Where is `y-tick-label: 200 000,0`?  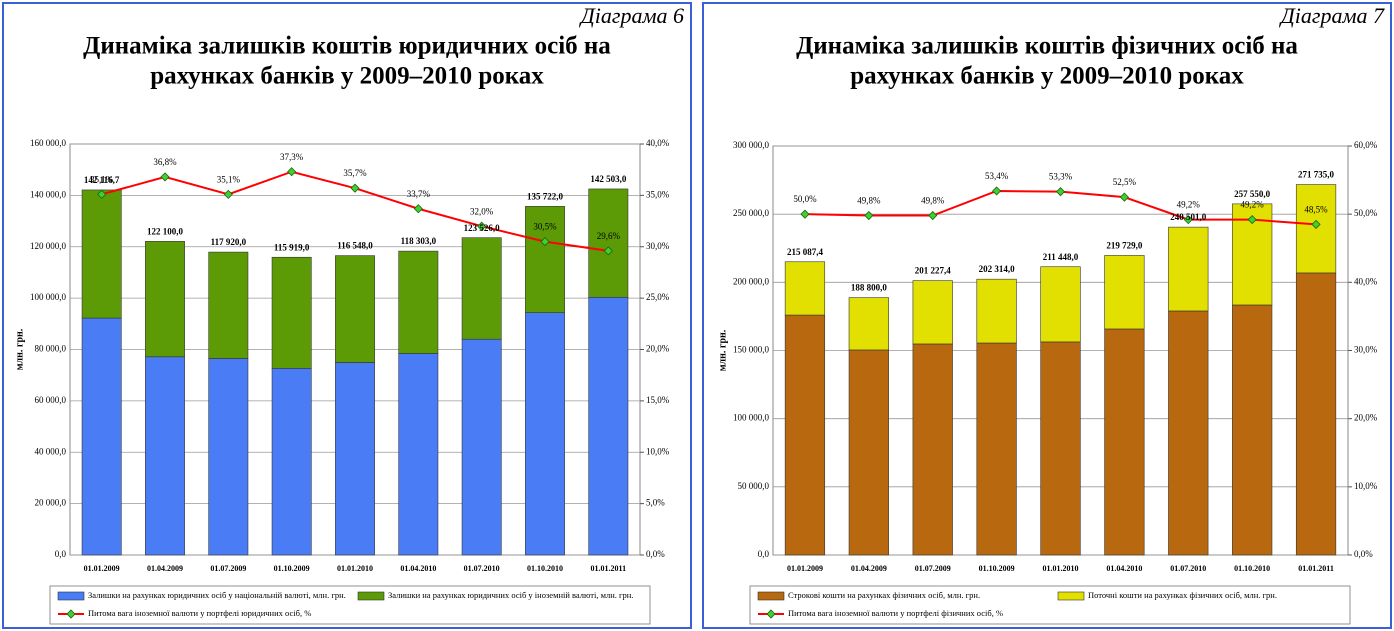 y-tick-label: 200 000,0 is located at coordinates (751, 281).